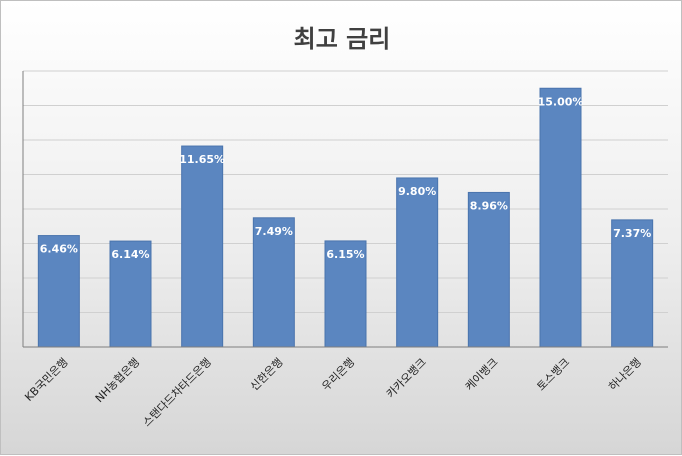 This screenshot has width=682, height=456. Describe the element at coordinates (202, 159) in the screenshot. I see `data-label: 11.65%` at that location.